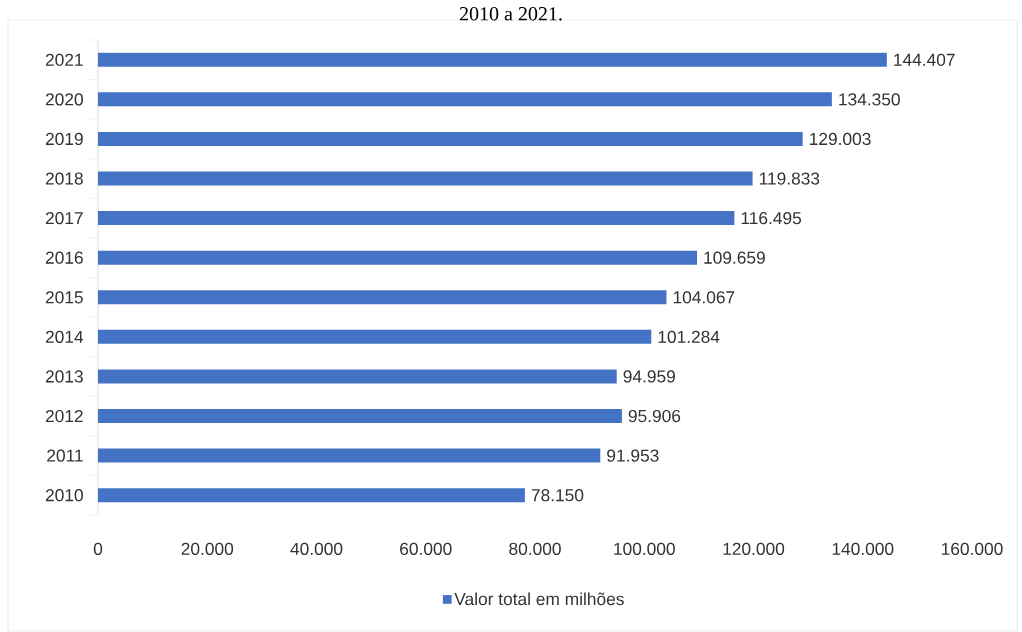 The width and height of the screenshot is (1022, 632). What do you see at coordinates (654, 416) in the screenshot?
I see `data-label: 95.906` at bounding box center [654, 416].